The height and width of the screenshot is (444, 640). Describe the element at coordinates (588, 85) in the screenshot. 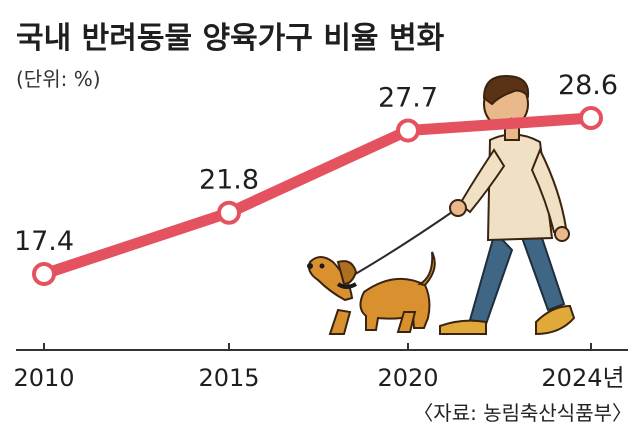

I see `data-label-3: 28.6` at that location.